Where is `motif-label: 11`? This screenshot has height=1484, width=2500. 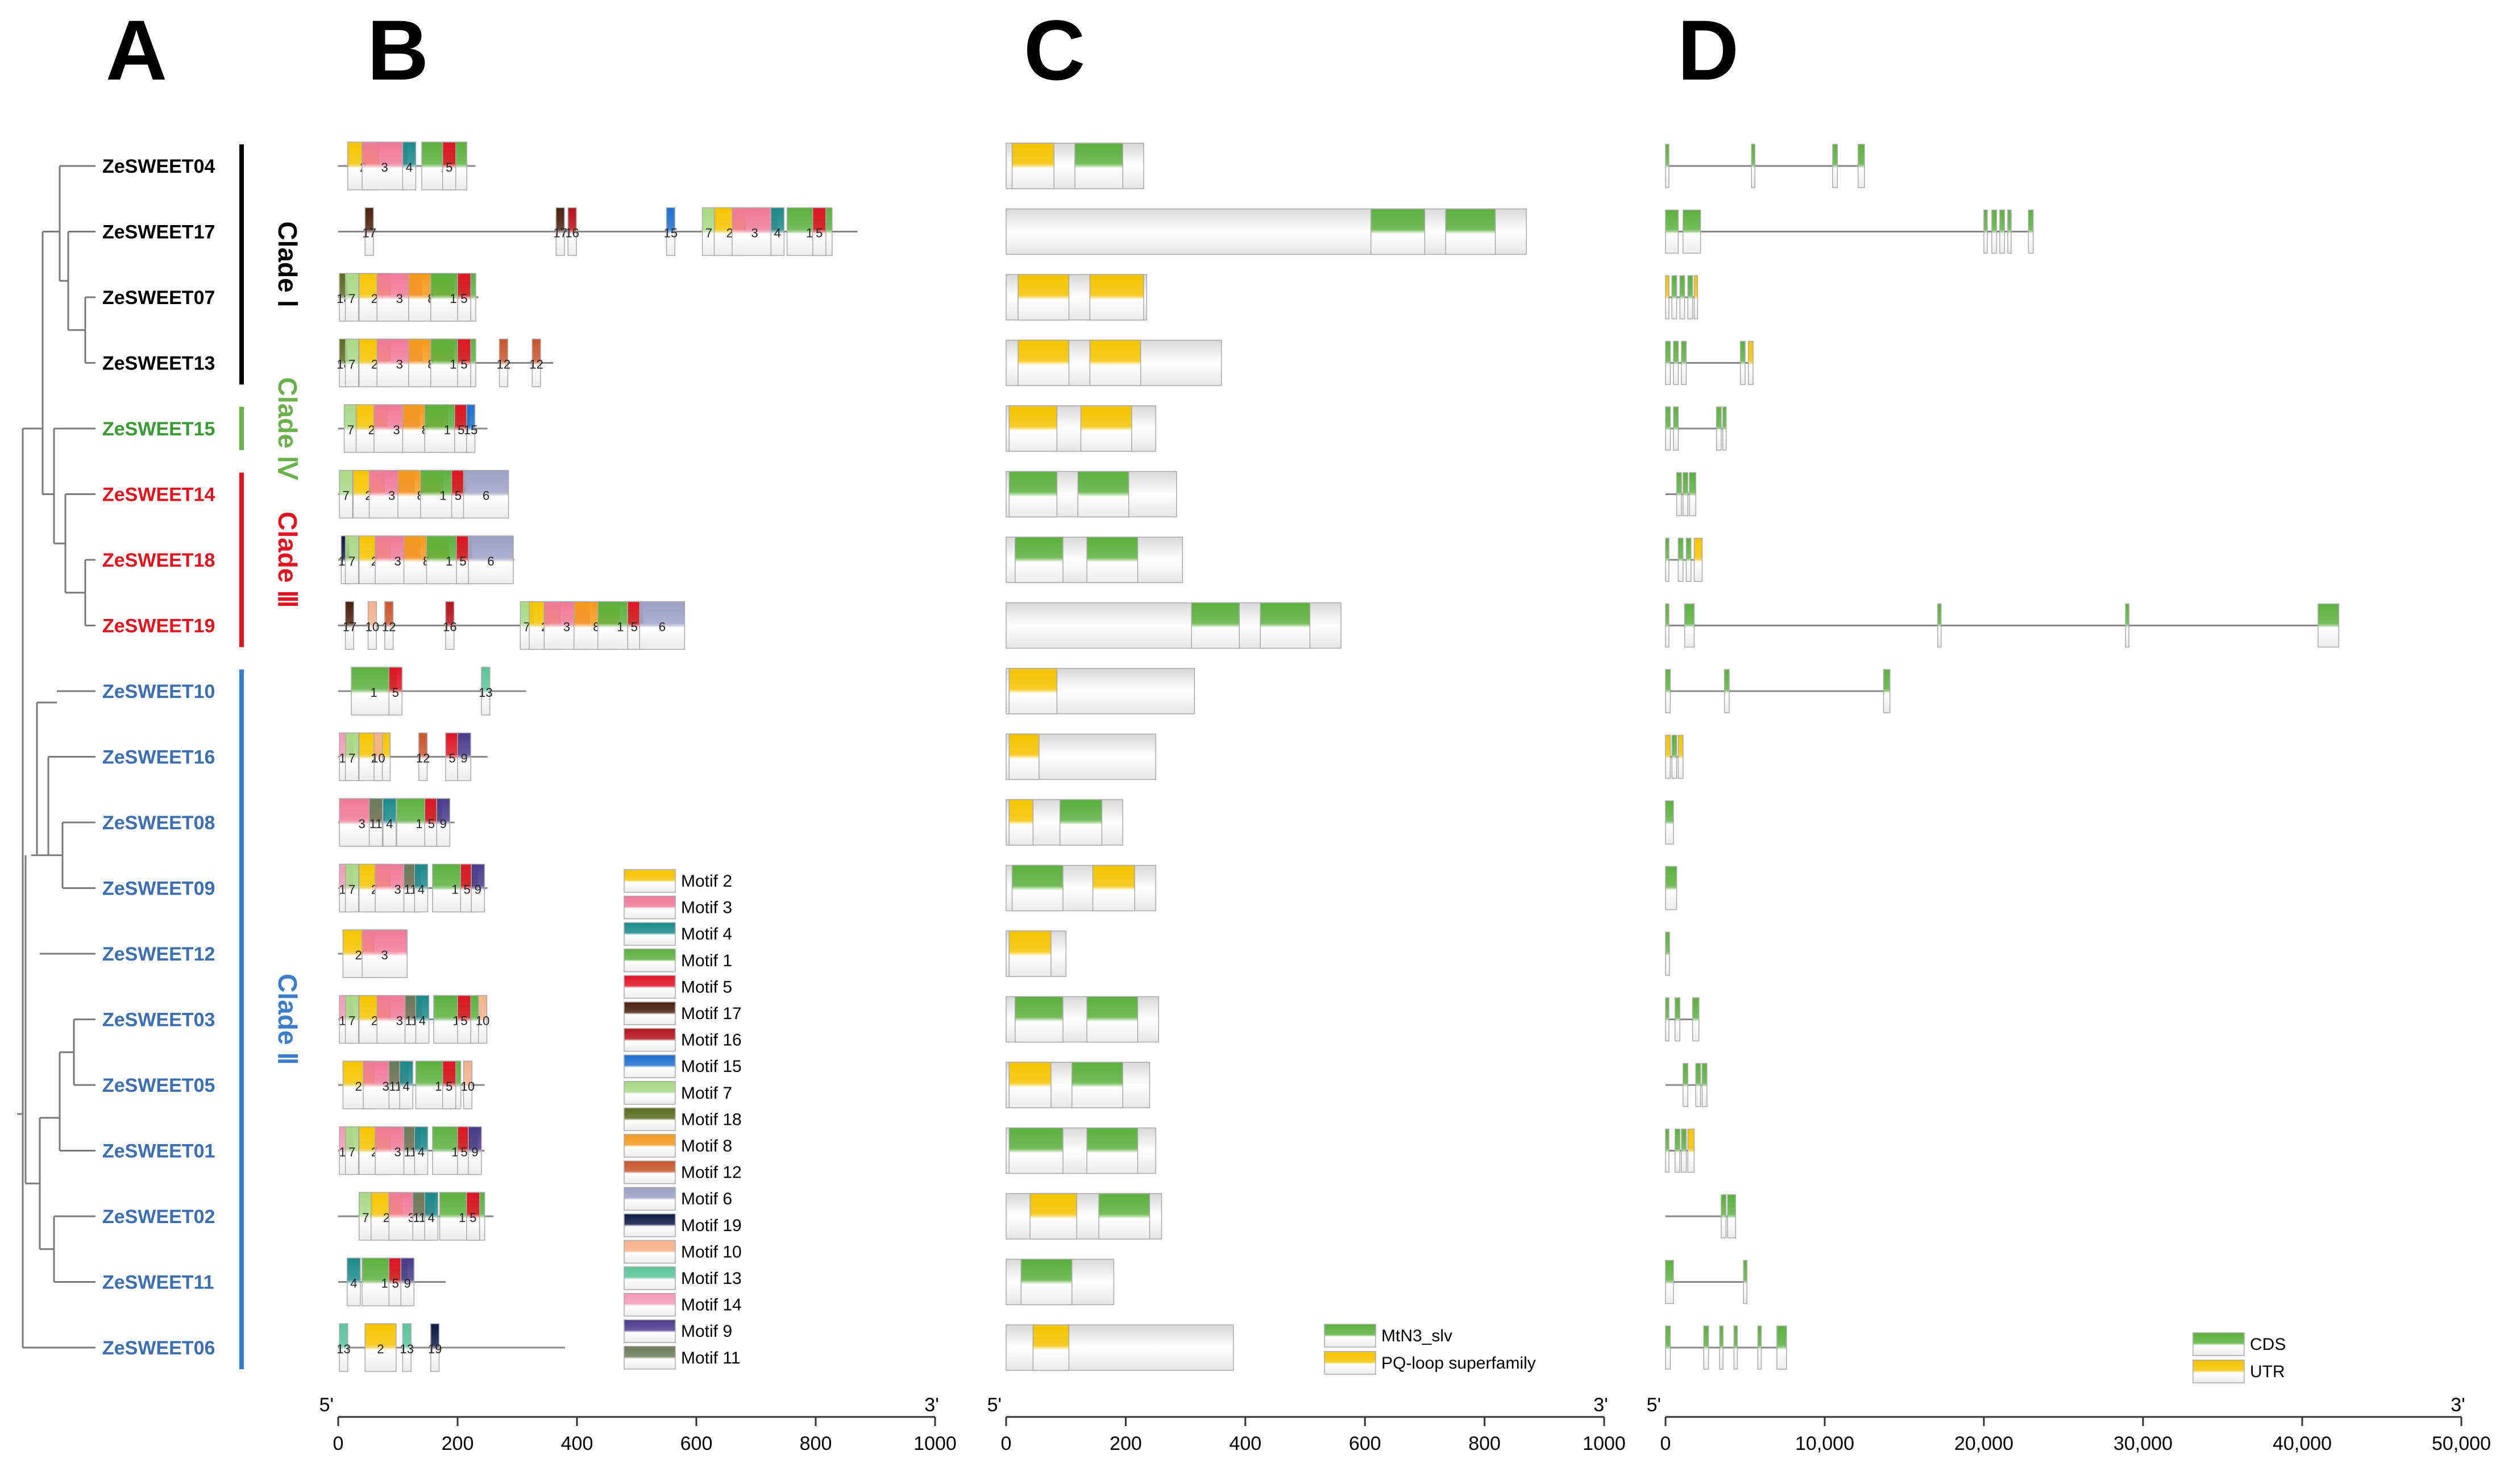 motif-label: 11 is located at coordinates (410, 890).